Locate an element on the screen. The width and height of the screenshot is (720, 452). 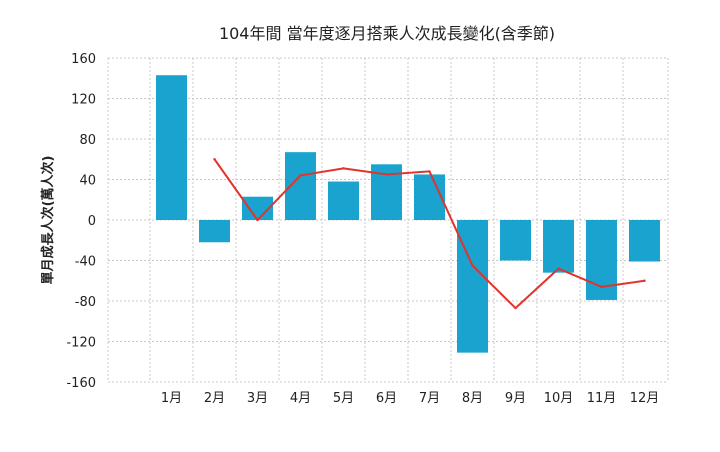
y-tick-label: 80 is located at coordinates (87, 140).